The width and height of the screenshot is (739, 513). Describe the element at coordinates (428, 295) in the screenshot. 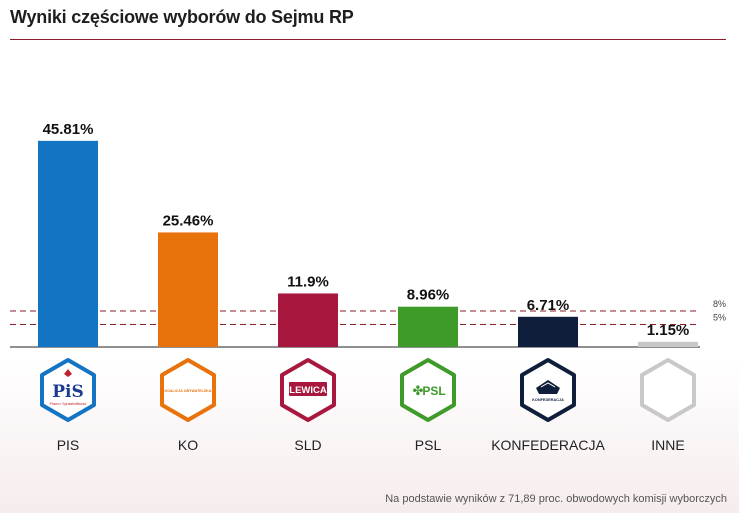

I see `value-label-psl: 8.96%` at that location.